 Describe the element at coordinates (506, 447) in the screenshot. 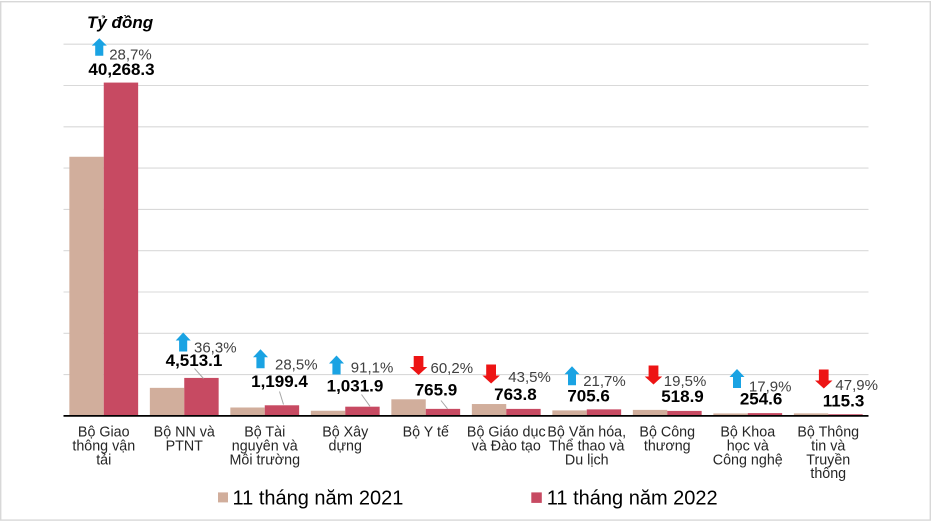

I see `svg-text: và Đào tạo` at that location.